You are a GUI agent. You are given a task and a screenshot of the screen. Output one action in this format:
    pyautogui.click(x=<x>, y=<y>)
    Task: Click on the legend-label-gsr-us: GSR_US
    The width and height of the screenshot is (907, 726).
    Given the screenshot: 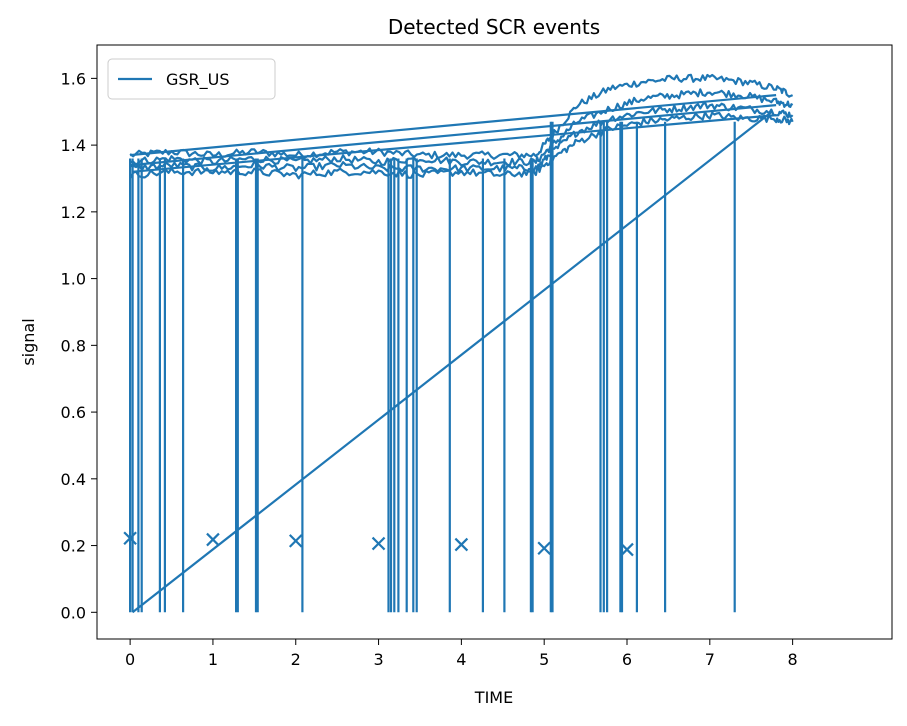 What is the action you would take?
    pyautogui.click(x=198, y=80)
    